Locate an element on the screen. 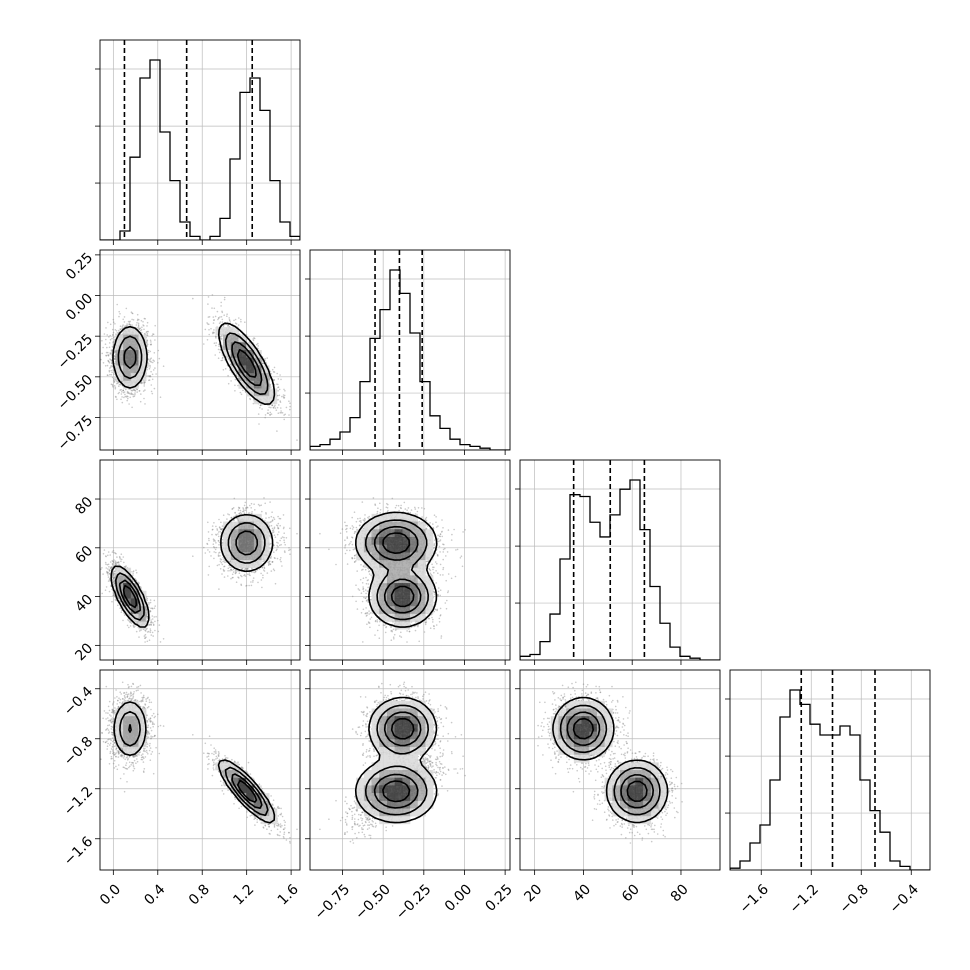 The width and height of the screenshot is (970, 970). sample-point-2-1-1940 is located at coordinates (122, 402).